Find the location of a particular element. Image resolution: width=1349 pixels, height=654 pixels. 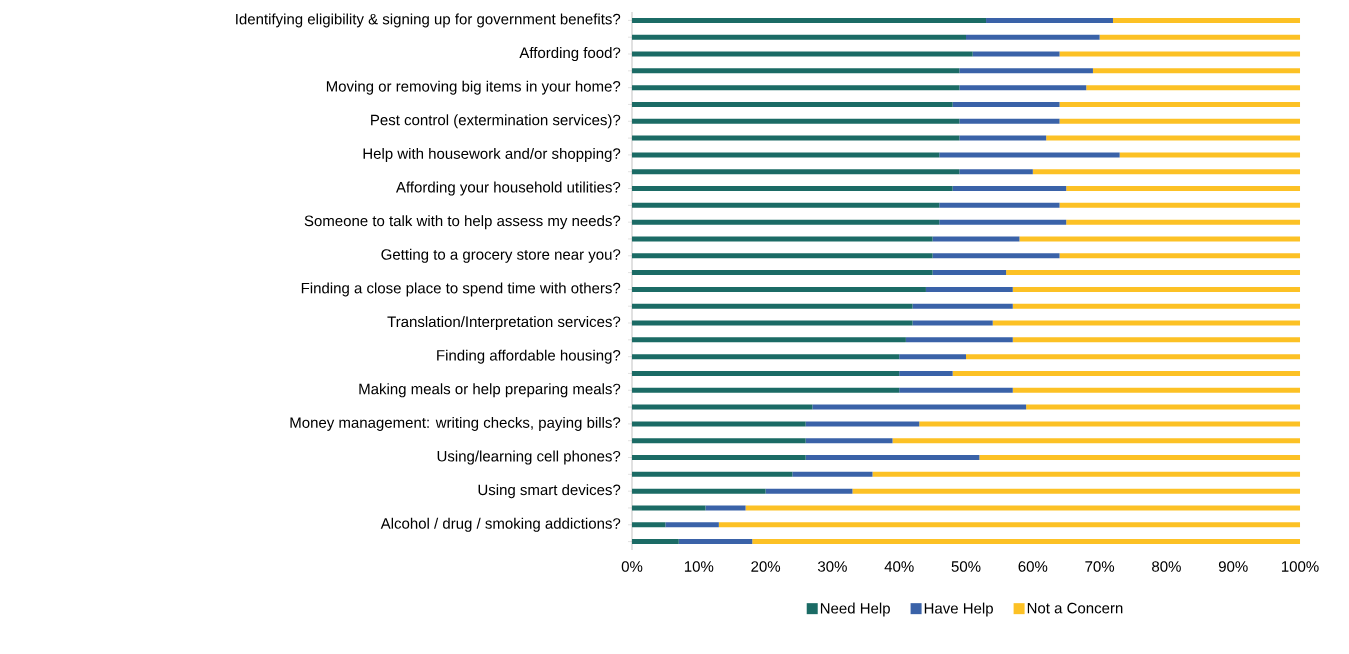

y-tick-label: Someone to talk with to help assess my needs? is located at coordinates (462, 222).